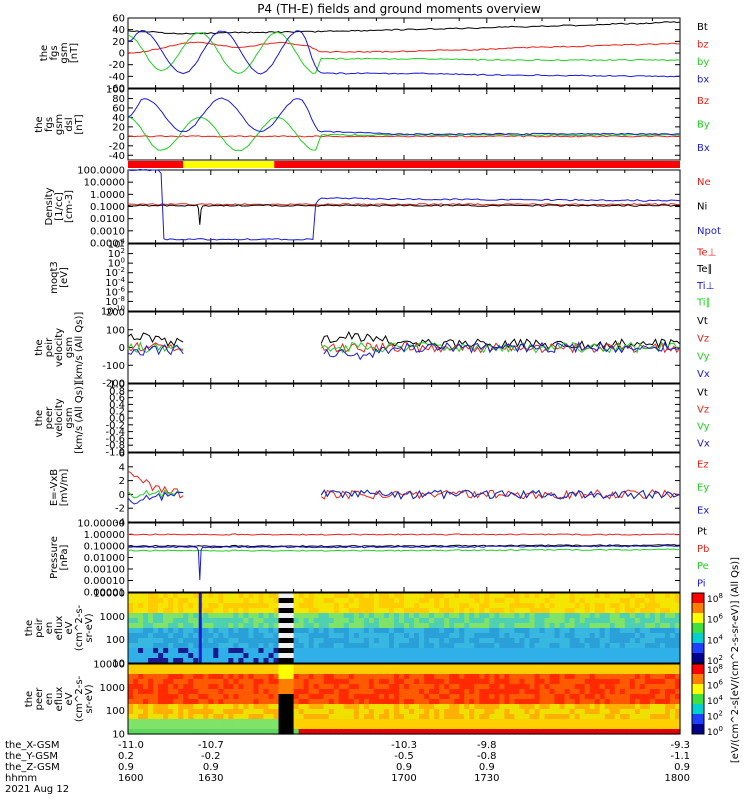 The image size is (750, 800). I want to click on fgs-gsm-ylabel: [nT], so click(74, 53).